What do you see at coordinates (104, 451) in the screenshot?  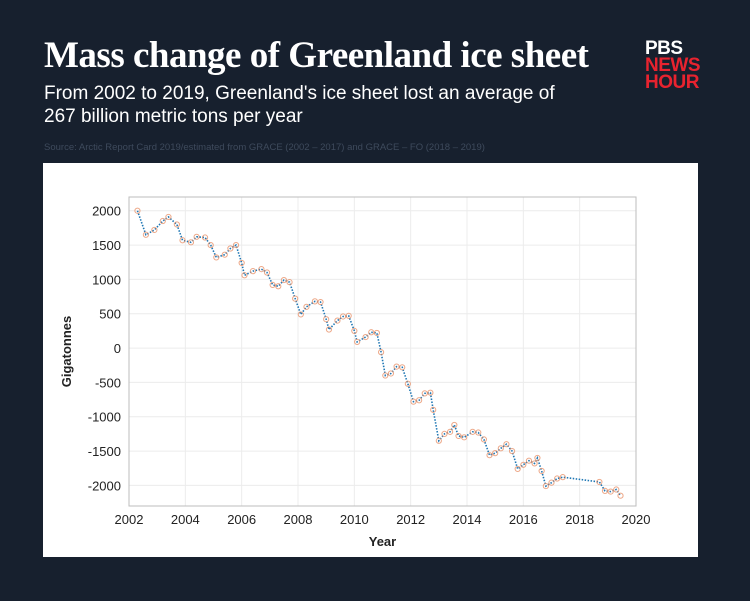 I see `y-tick-label: -1500` at bounding box center [104, 451].